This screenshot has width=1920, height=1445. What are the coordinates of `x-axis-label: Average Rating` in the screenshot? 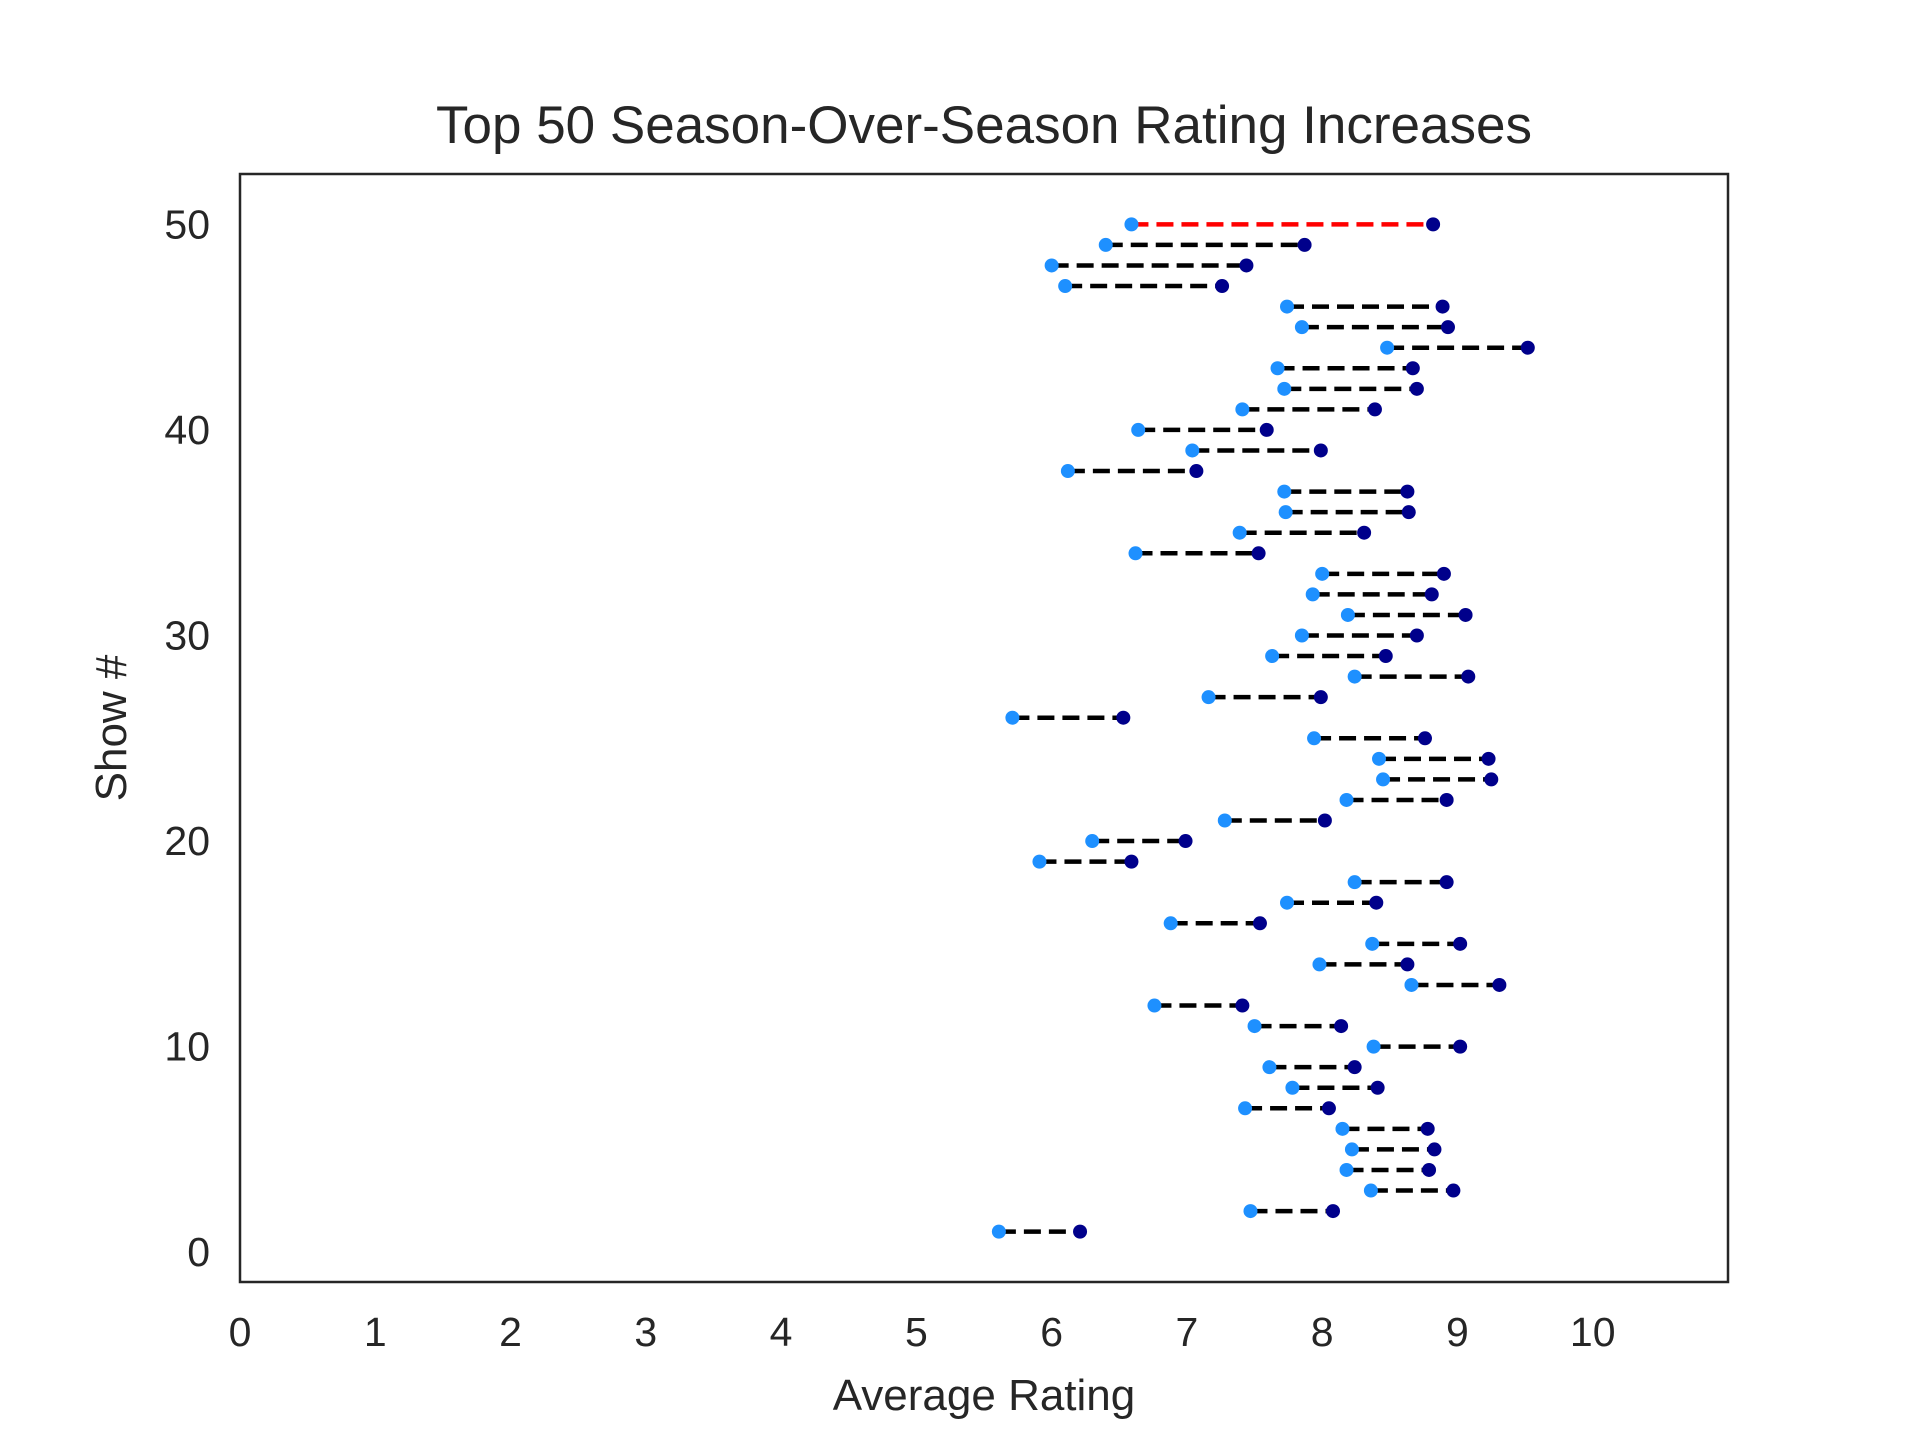 It's located at (984, 1395).